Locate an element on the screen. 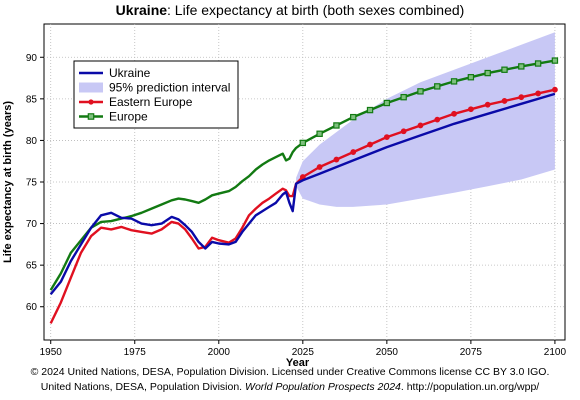  x-tick-label: 2025 is located at coordinates (303, 352).